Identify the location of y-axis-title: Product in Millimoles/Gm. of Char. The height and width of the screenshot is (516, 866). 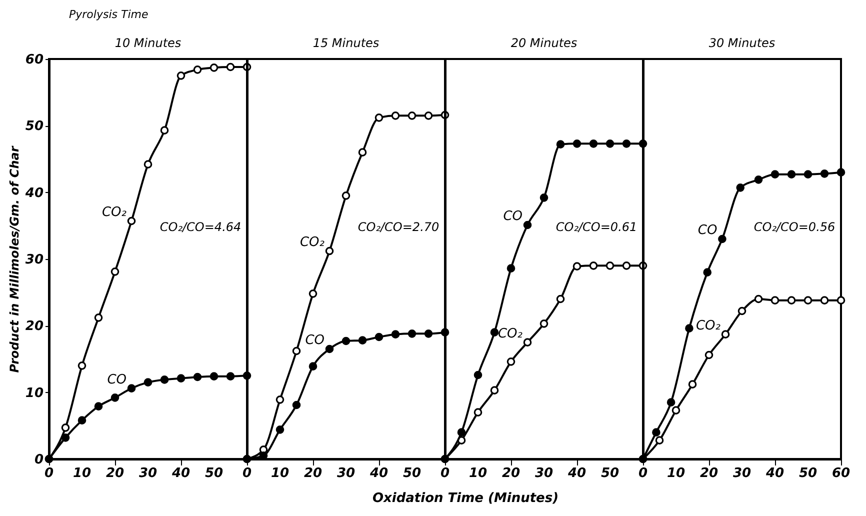
(14, 259).